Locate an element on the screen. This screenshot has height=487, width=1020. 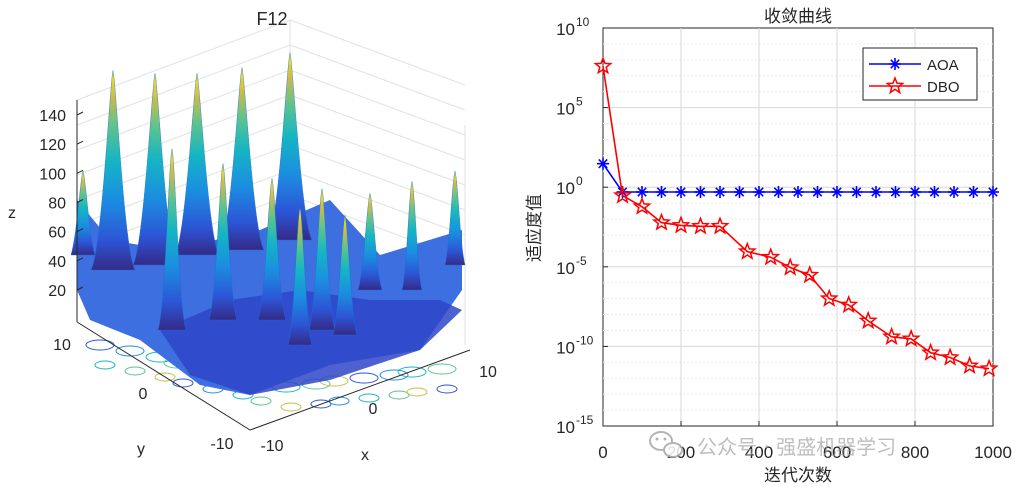
surface-y-ticks: 10 0 -10 is located at coordinates (143, 395).